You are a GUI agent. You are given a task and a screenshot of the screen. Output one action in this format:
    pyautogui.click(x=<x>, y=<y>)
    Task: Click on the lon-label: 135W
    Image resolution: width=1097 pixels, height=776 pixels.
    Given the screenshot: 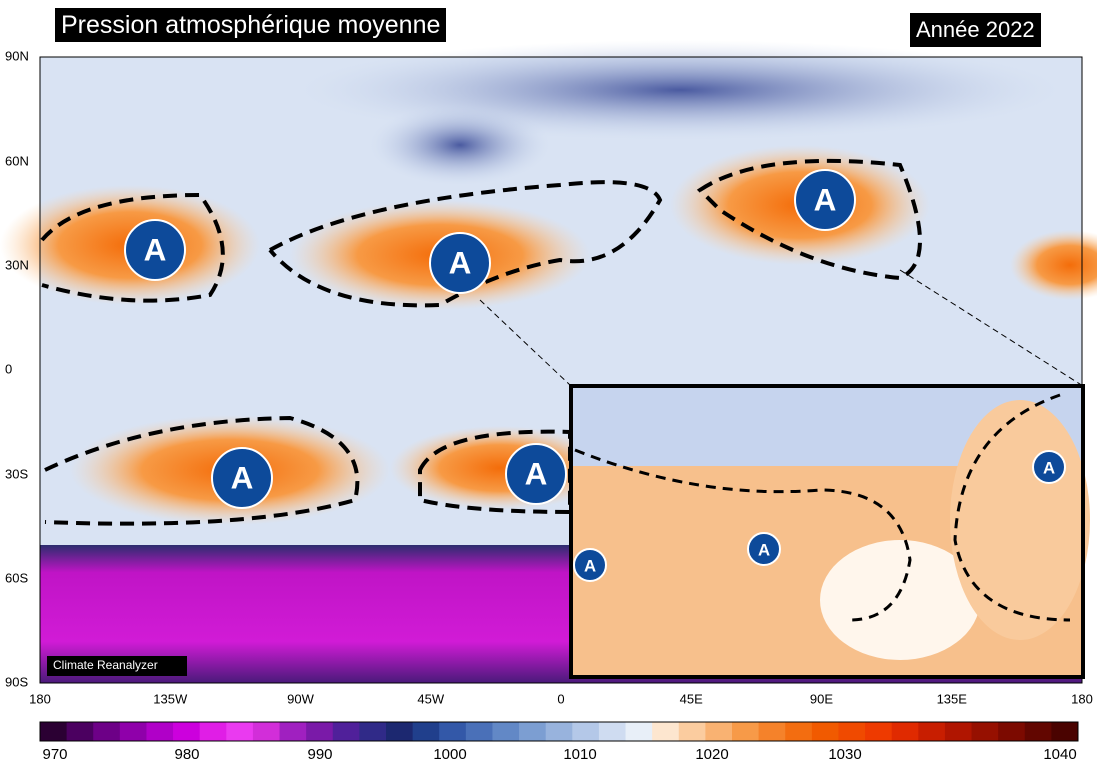 What is the action you would take?
    pyautogui.click(x=170, y=698)
    